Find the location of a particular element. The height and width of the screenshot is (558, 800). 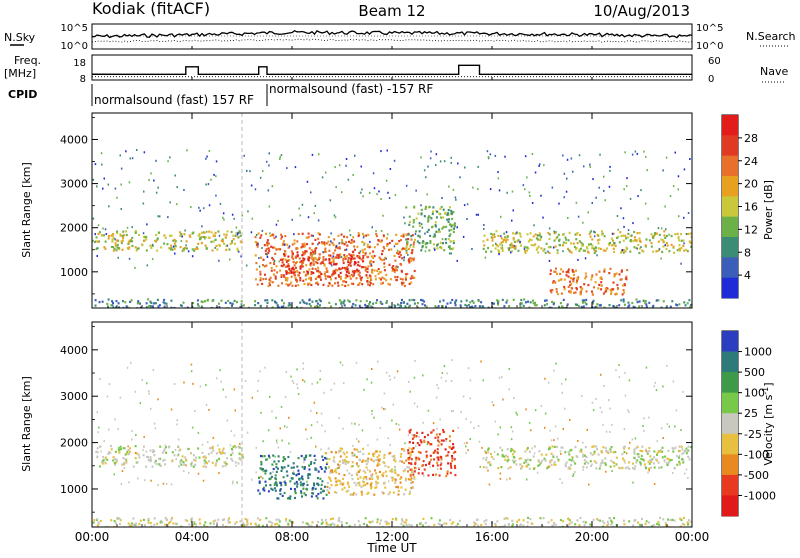

colorbar-swatch is located at coordinates (730, 166).